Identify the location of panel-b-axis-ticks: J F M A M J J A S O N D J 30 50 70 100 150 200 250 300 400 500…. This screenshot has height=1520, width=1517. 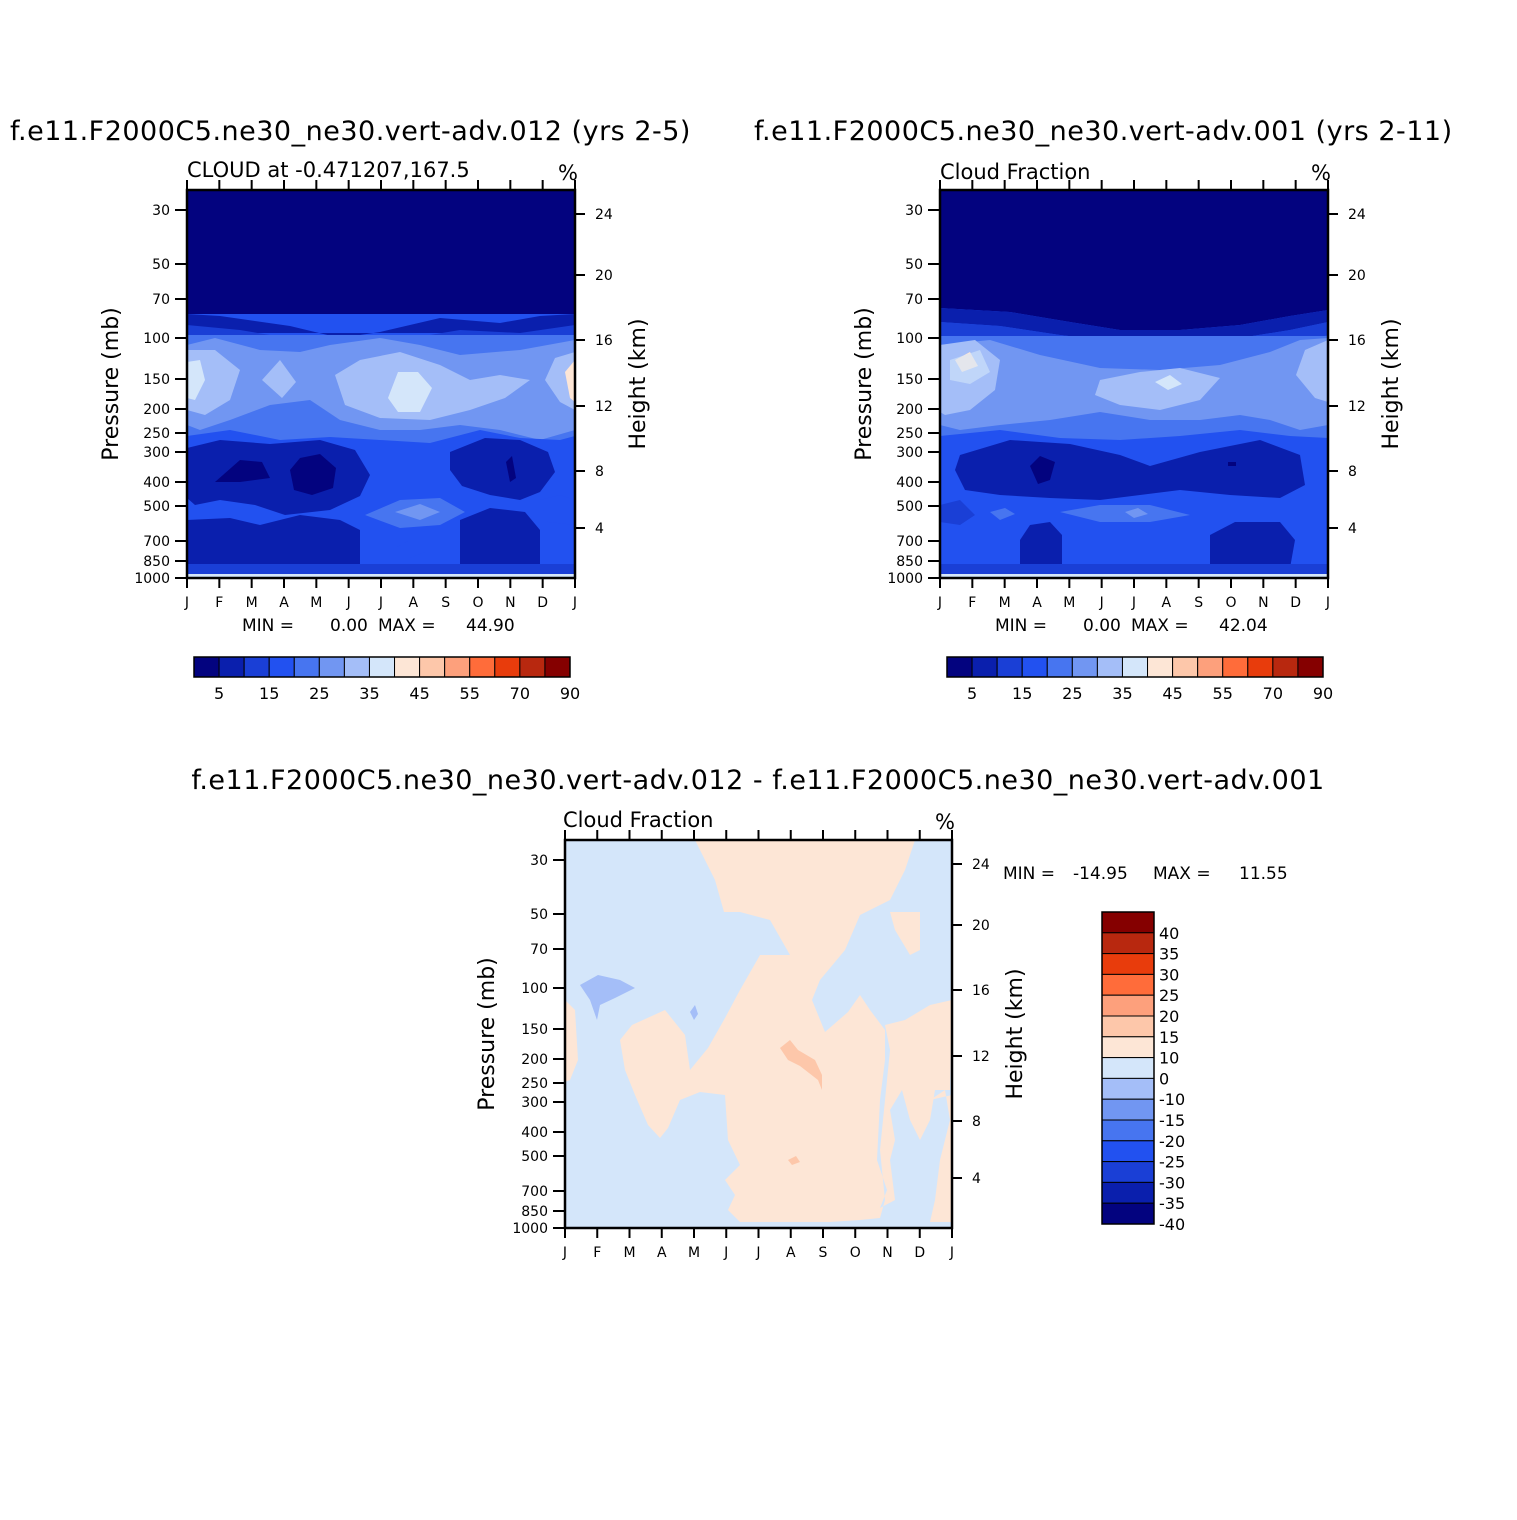
(1126, 395).